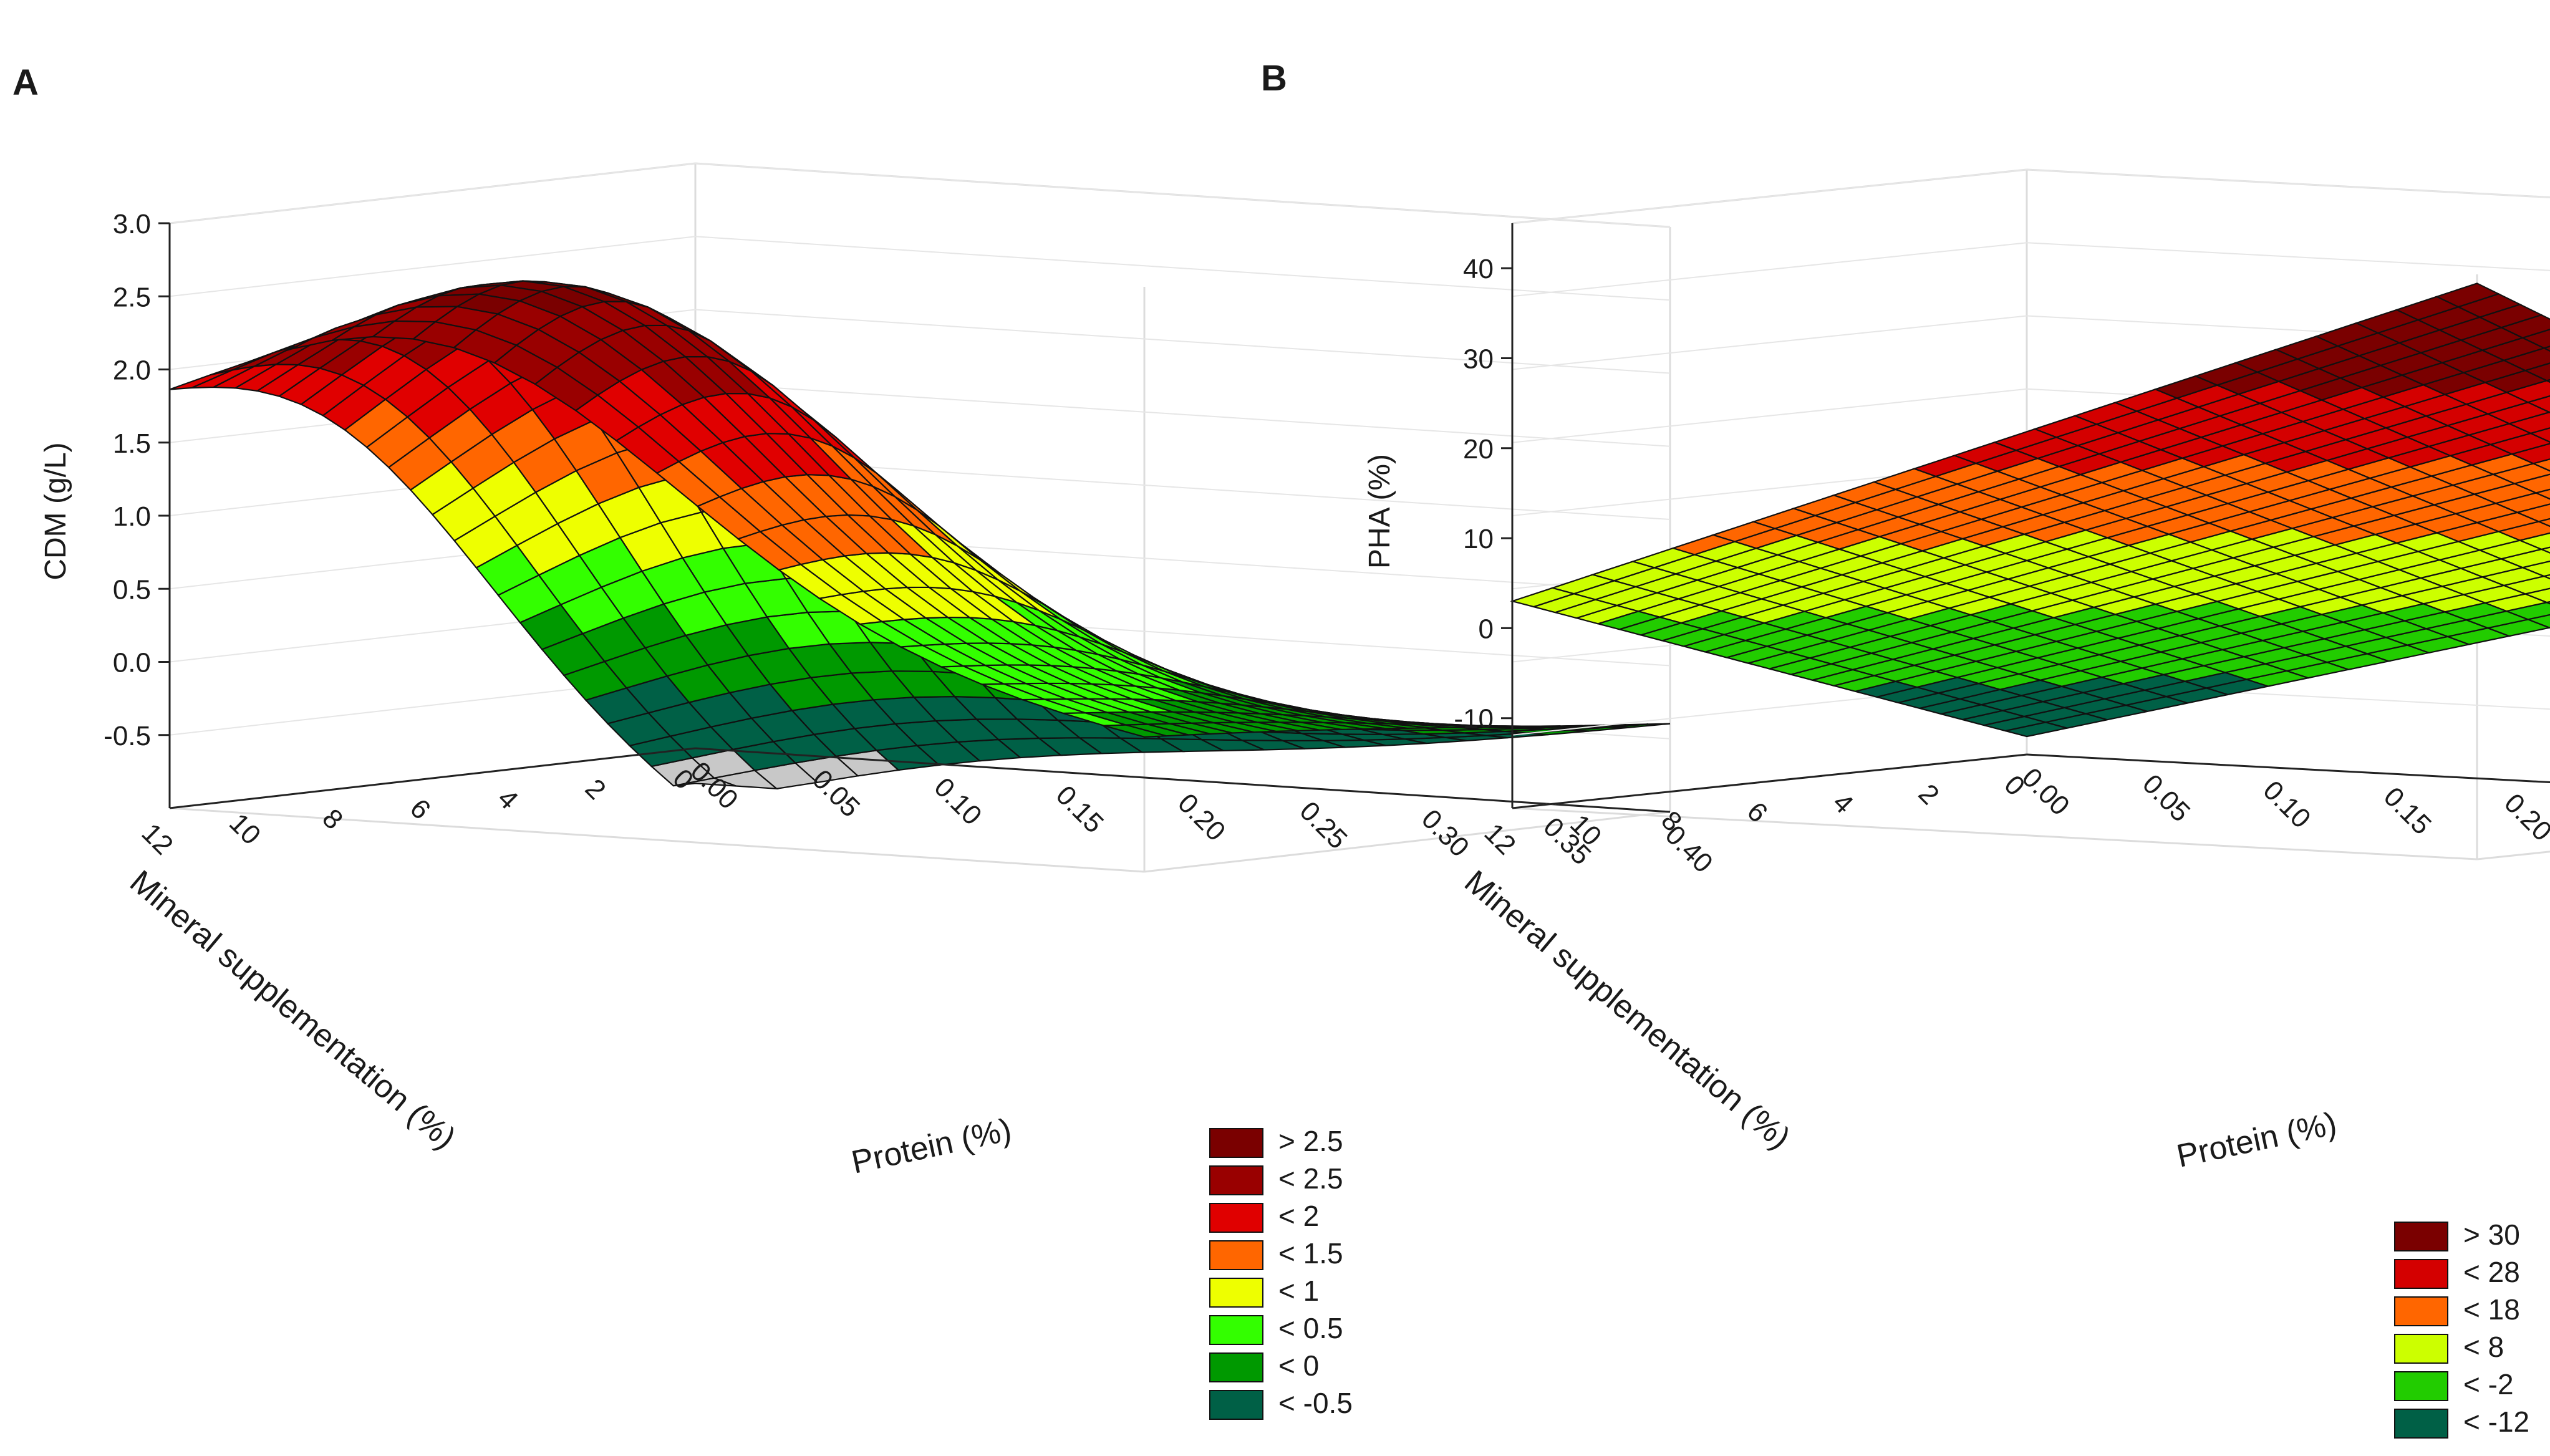  Describe the element at coordinates (25, 83) in the screenshot. I see `panel-a-label: A` at that location.